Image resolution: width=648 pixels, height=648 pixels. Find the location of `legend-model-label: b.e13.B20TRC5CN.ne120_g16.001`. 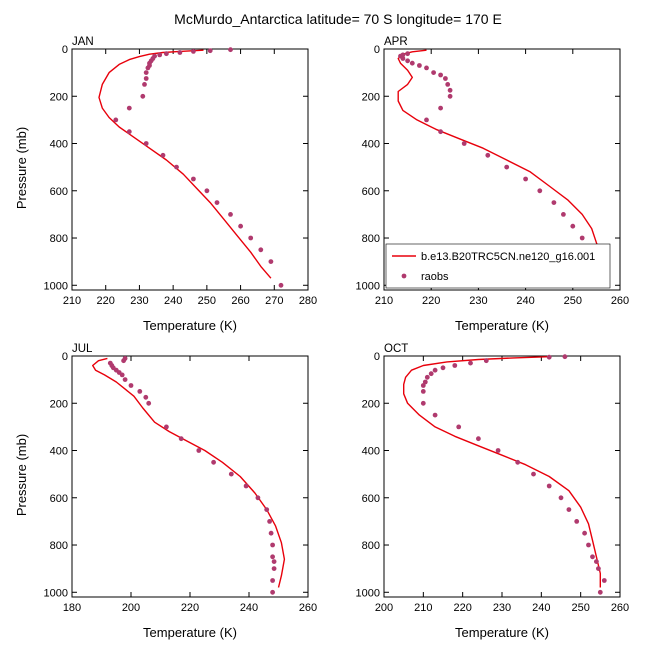

legend-model-label: b.e13.B20TRC5CN.ne120_g16.001 is located at coordinates (508, 257).